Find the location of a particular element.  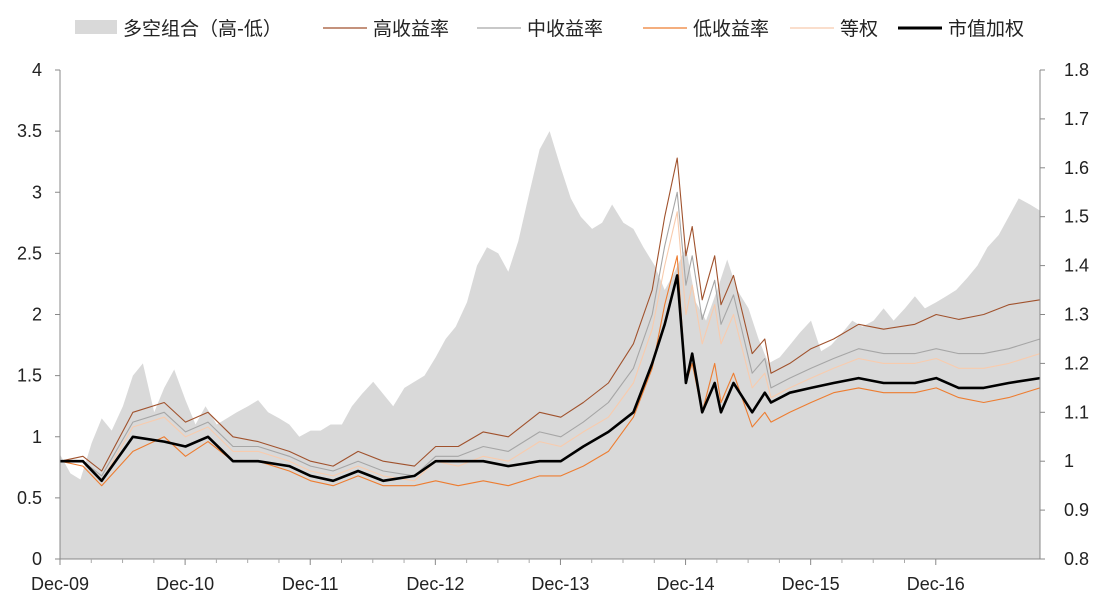

x-tick-label: Dec-11 is located at coordinates (310, 584).